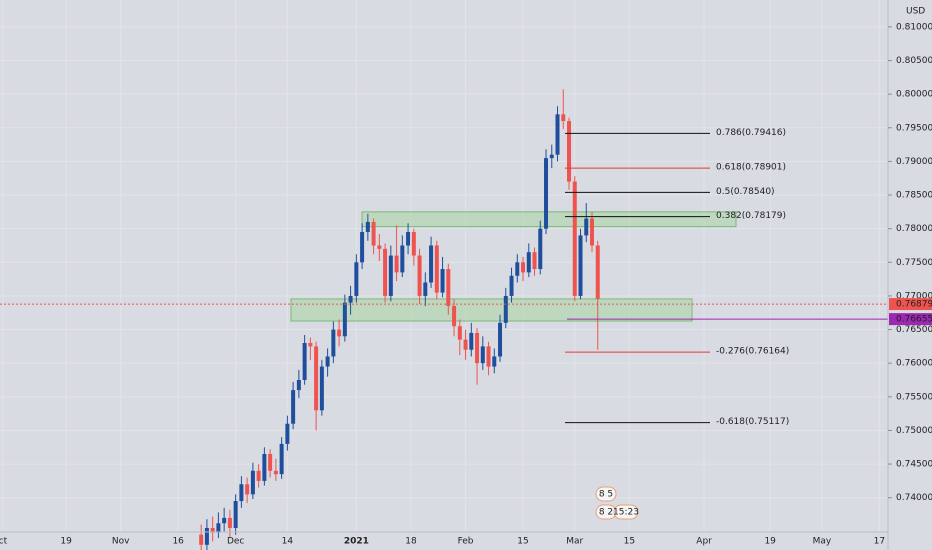  What do you see at coordinates (513, 266) in the screenshot?
I see `zones` at bounding box center [513, 266].